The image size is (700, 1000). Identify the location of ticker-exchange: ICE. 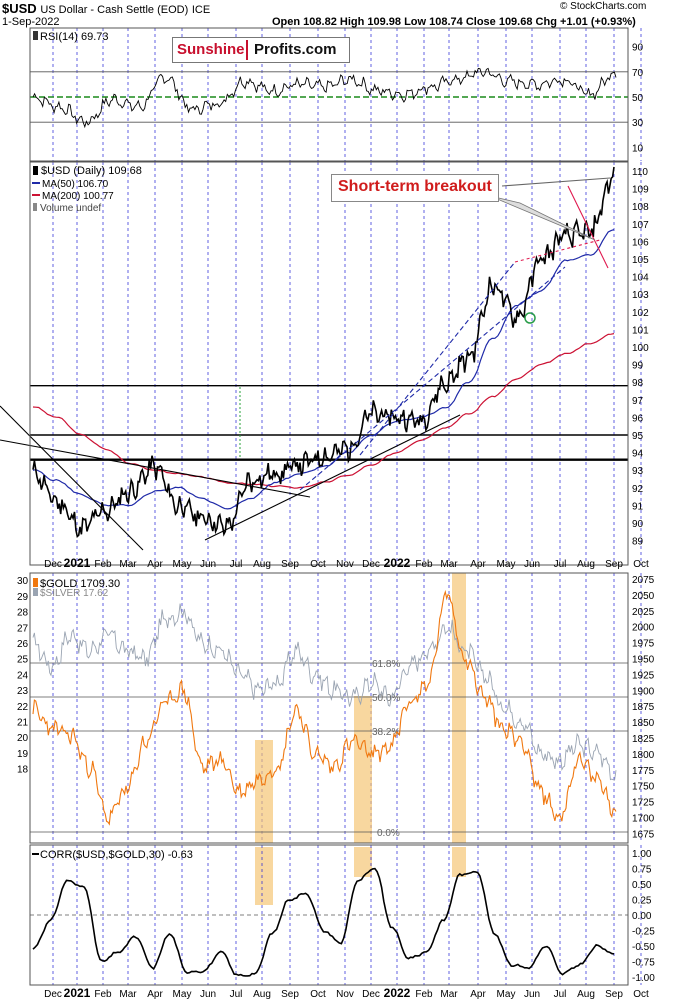
(201, 10).